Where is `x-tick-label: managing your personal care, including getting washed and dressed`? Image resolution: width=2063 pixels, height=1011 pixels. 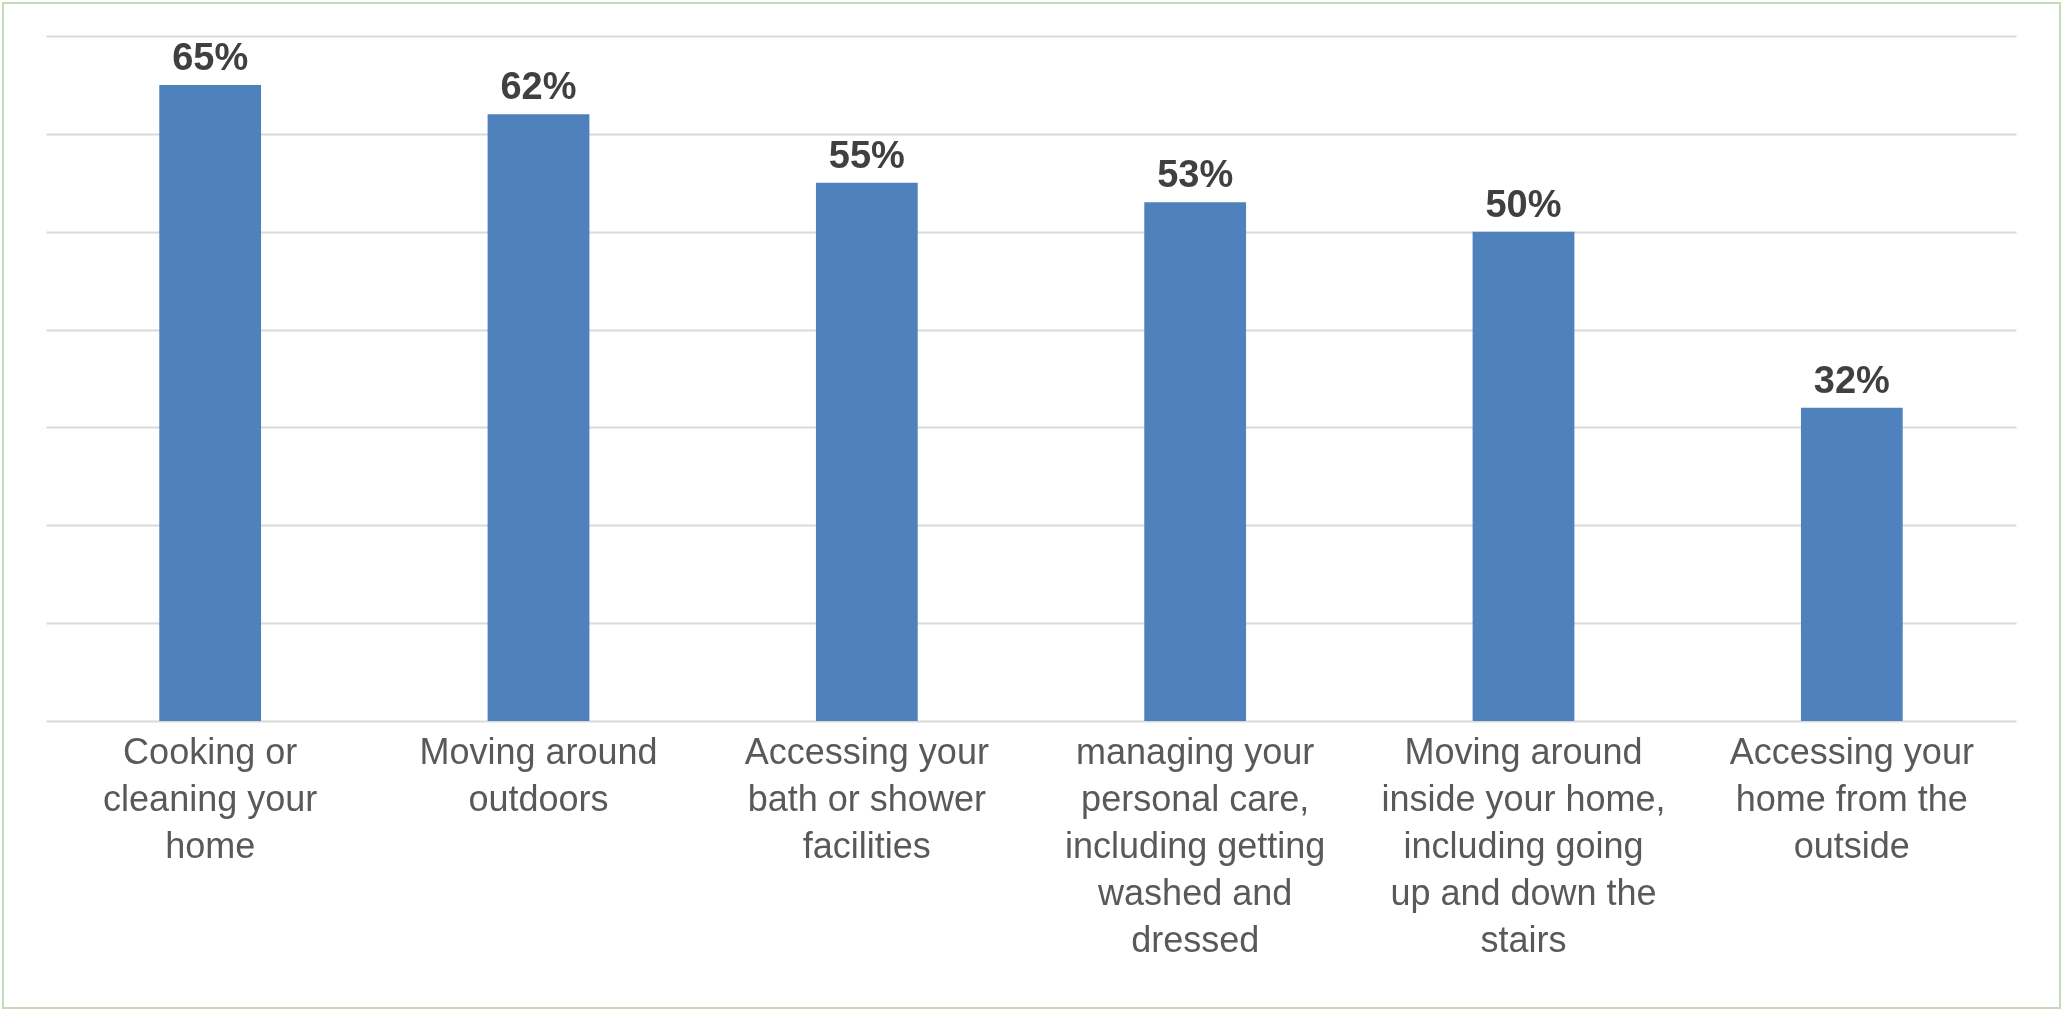 x-tick-label: managing your personal care, including getting washed and dressed is located at coordinates (1195, 845).